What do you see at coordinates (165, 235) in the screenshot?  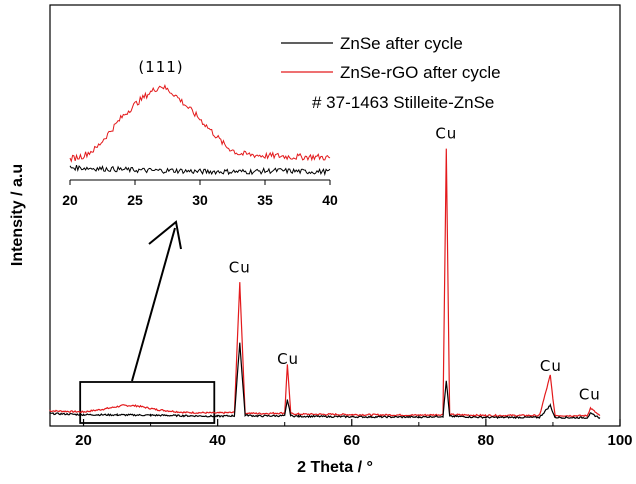 I see `zoom-arrow-head` at bounding box center [165, 235].